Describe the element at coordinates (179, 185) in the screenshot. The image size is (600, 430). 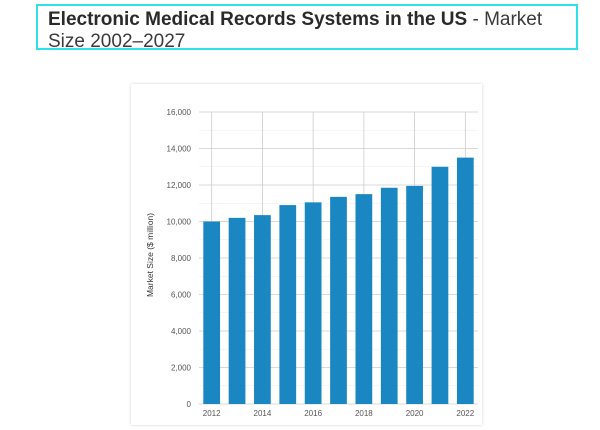
I see `y-tick-label: 12,000` at that location.